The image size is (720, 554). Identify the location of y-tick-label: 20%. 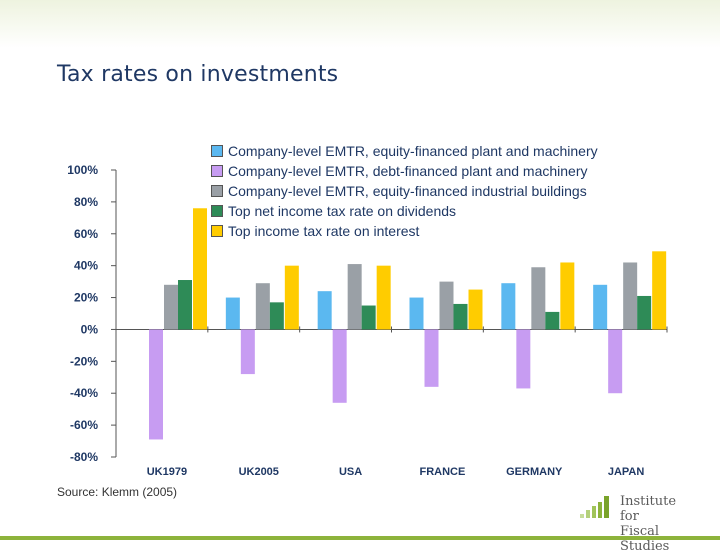
(86, 298).